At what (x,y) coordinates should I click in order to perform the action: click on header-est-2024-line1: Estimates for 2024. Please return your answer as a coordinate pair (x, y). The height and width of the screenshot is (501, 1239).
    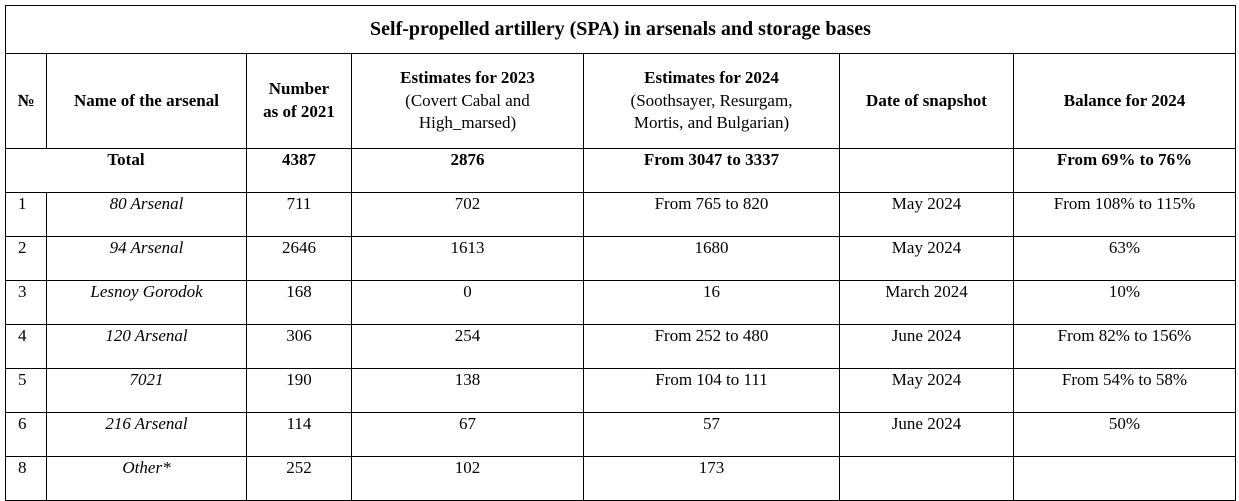
    Looking at the image, I should click on (711, 77).